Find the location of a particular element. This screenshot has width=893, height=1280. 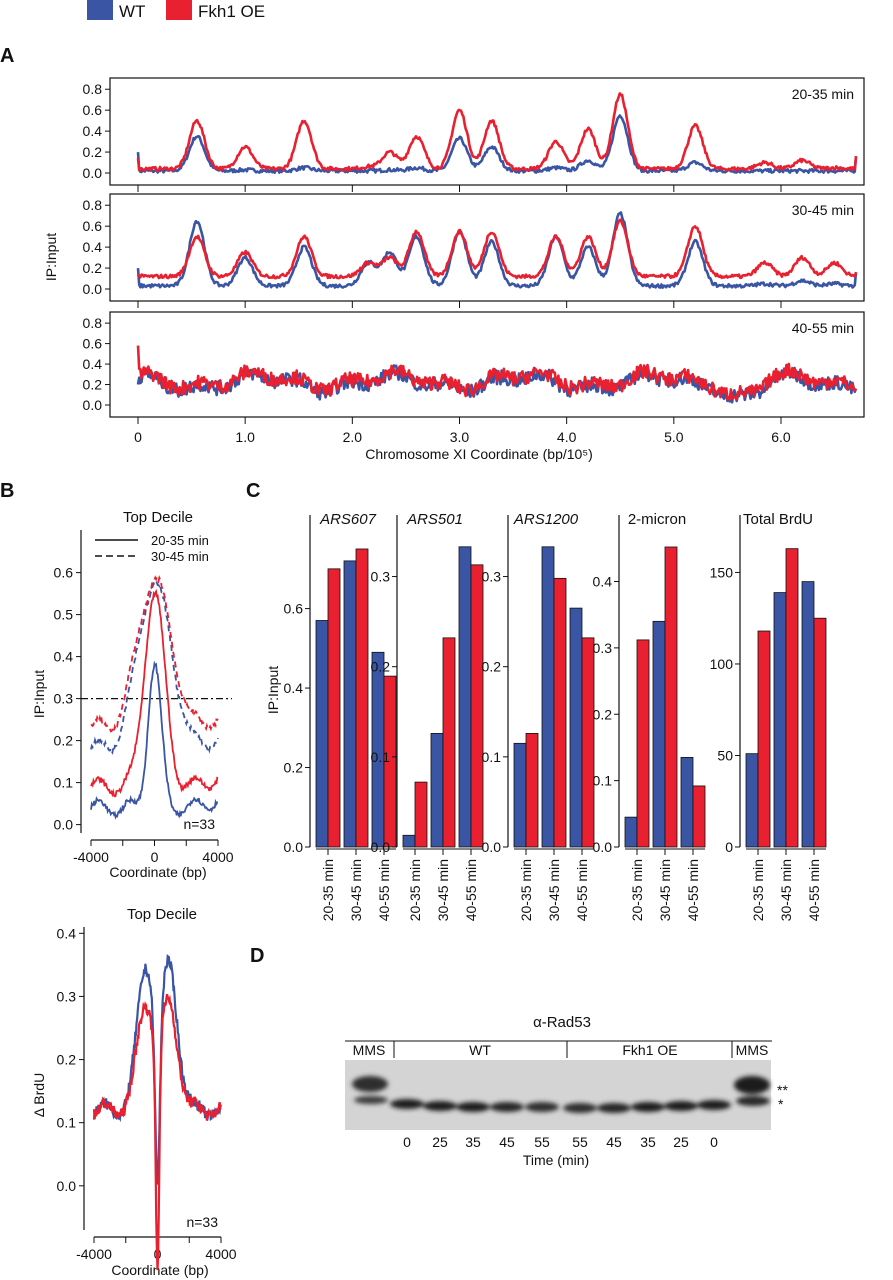

panel-c-ylabel: IP:Input is located at coordinates (273, 690).